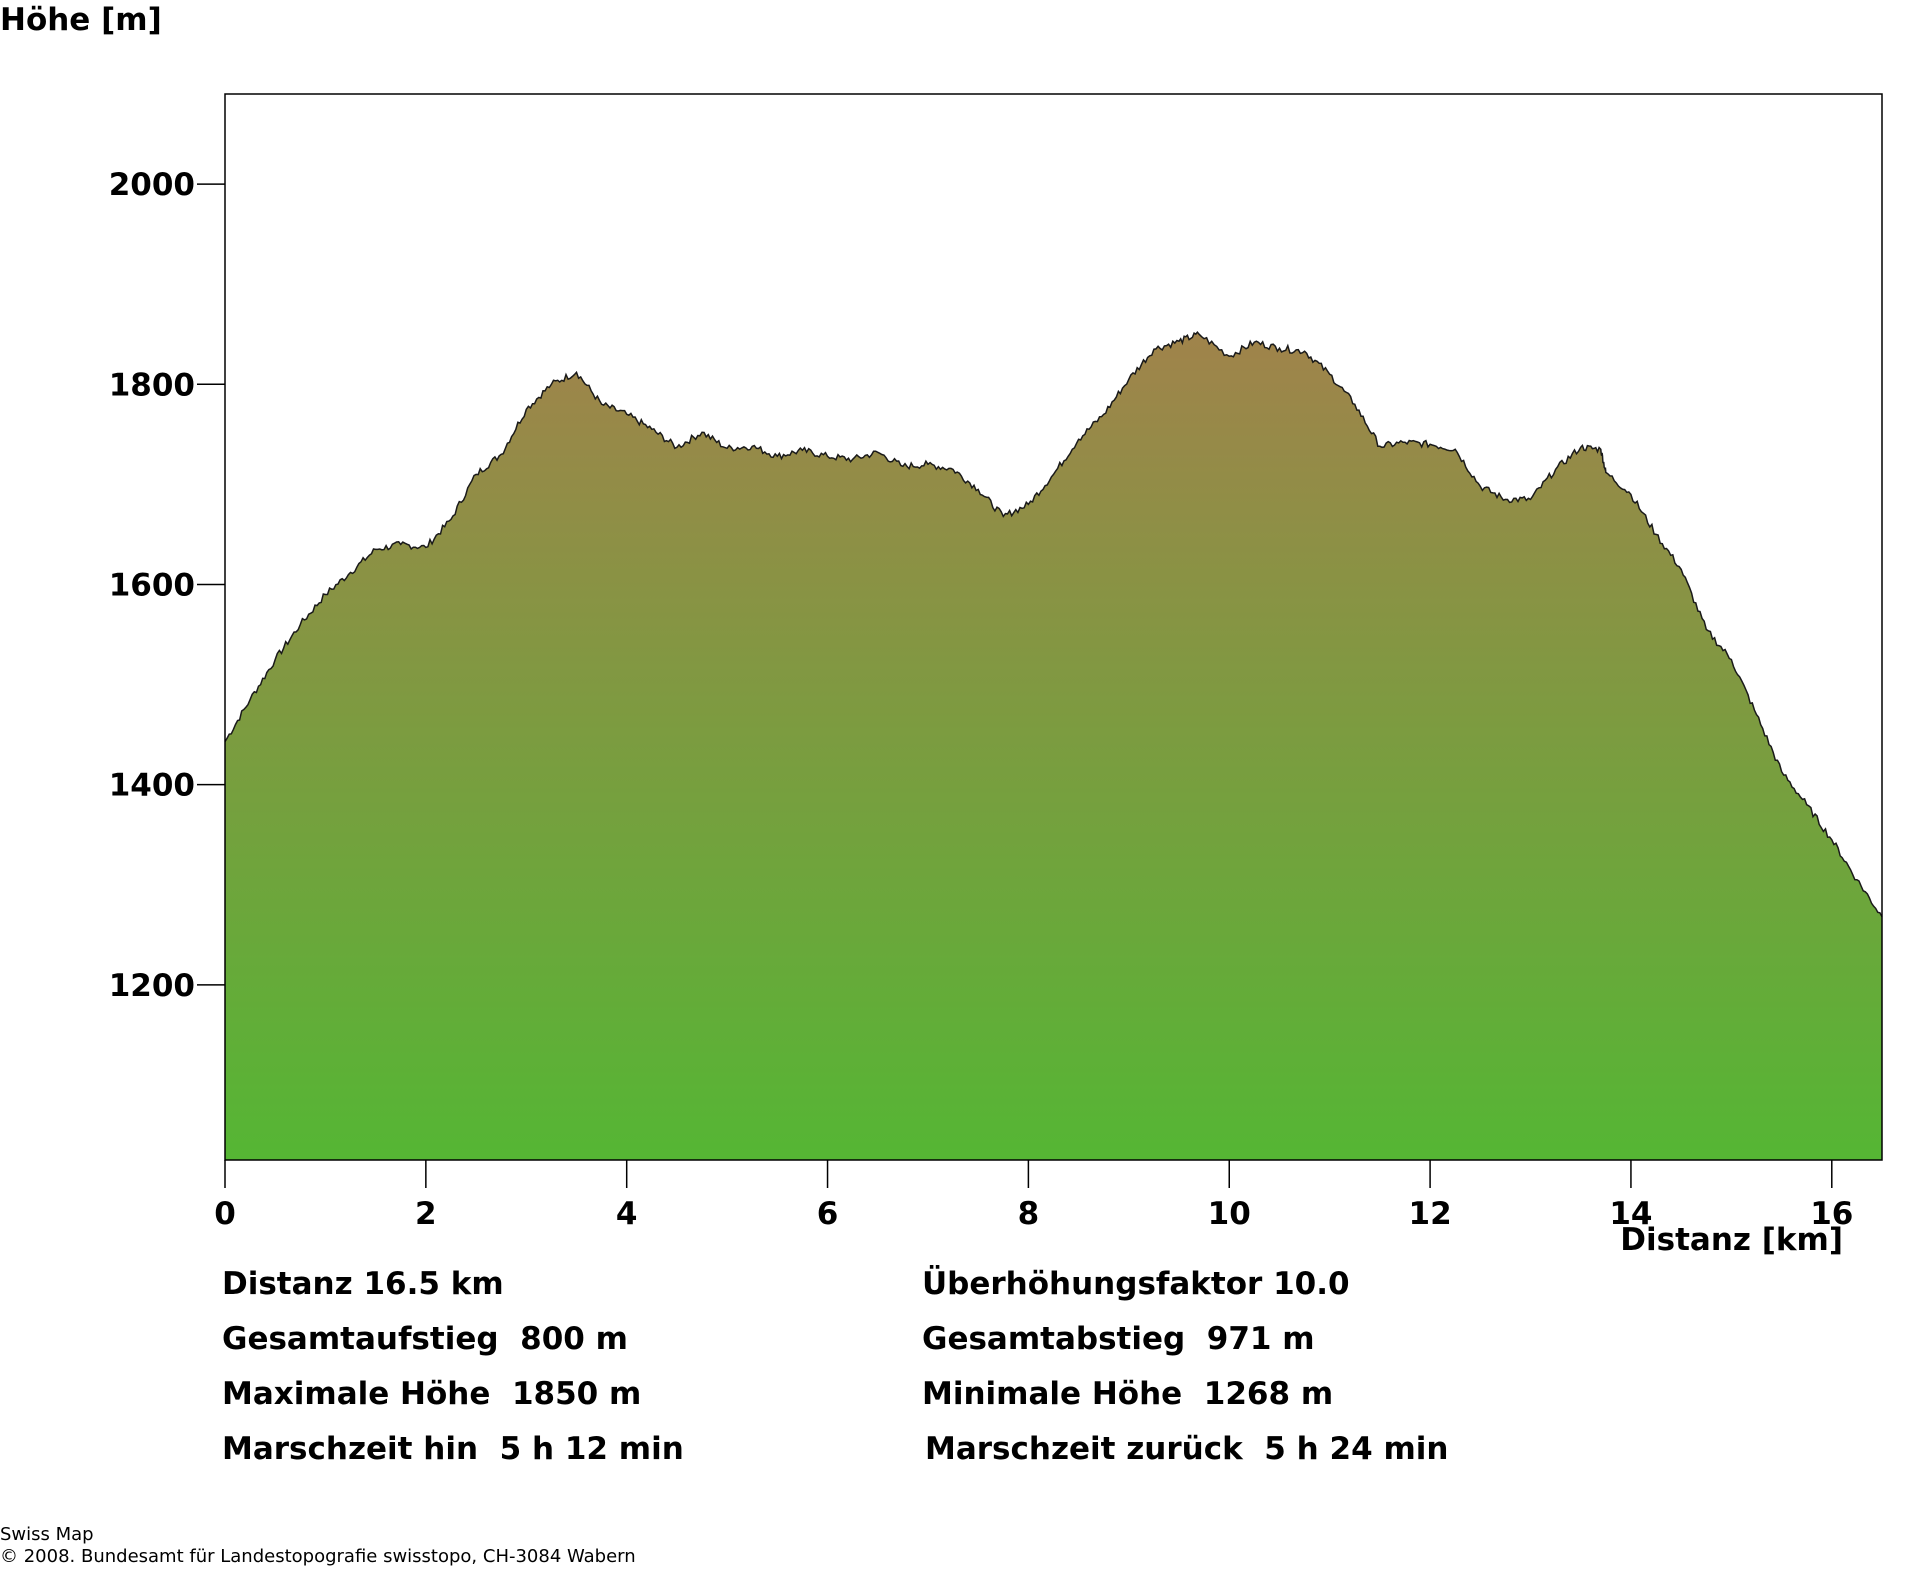  I want to click on stat-time-back: Marschzeit zurück 5 h 24 min, so click(1187, 1449).